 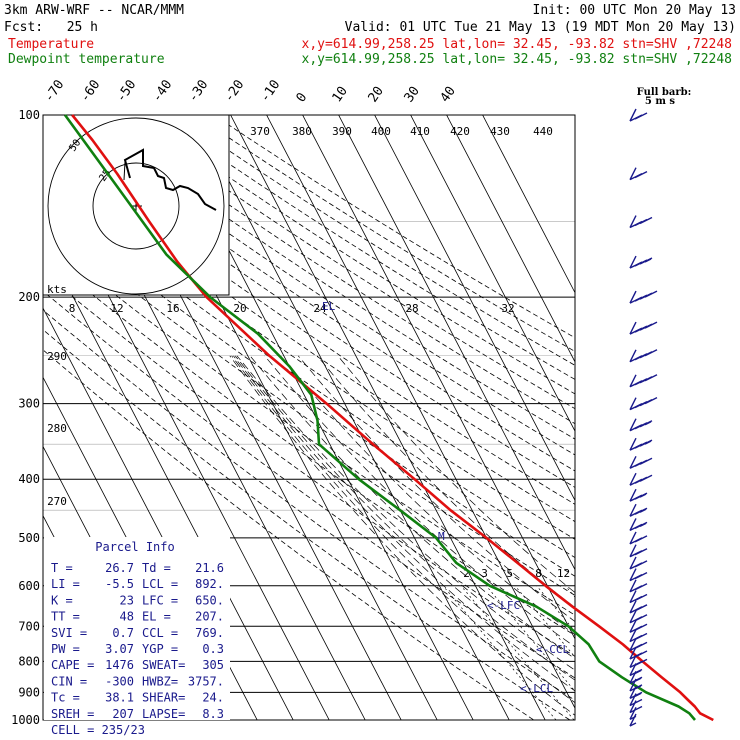 What do you see at coordinates (536, 688) in the screenshot?
I see `lcl-marker: <-LCL` at bounding box center [536, 688].